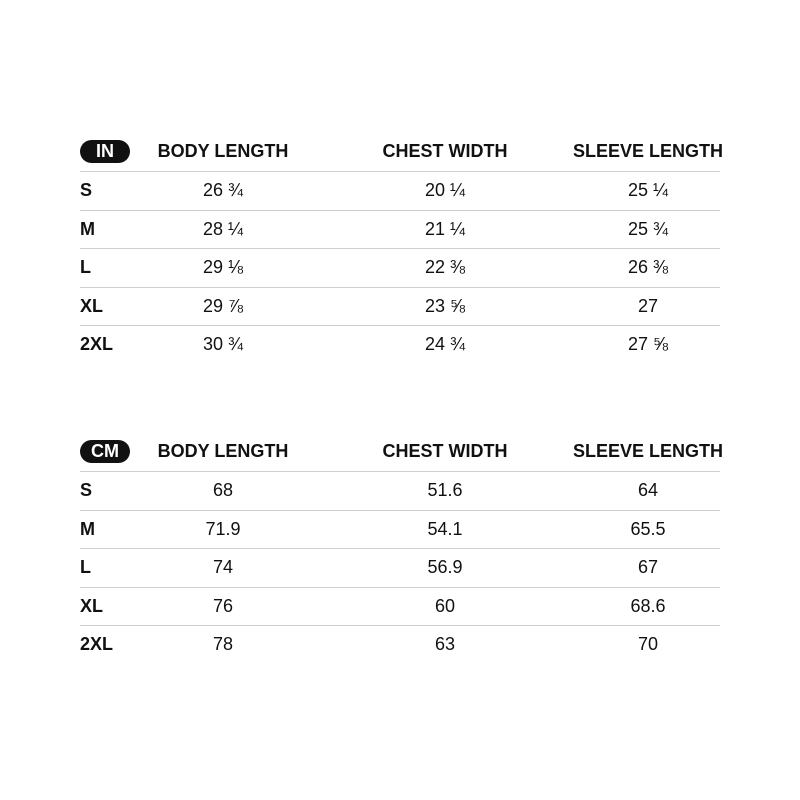 The height and width of the screenshot is (800, 800). What do you see at coordinates (648, 644) in the screenshot?
I see `measurement-cell: 70` at bounding box center [648, 644].